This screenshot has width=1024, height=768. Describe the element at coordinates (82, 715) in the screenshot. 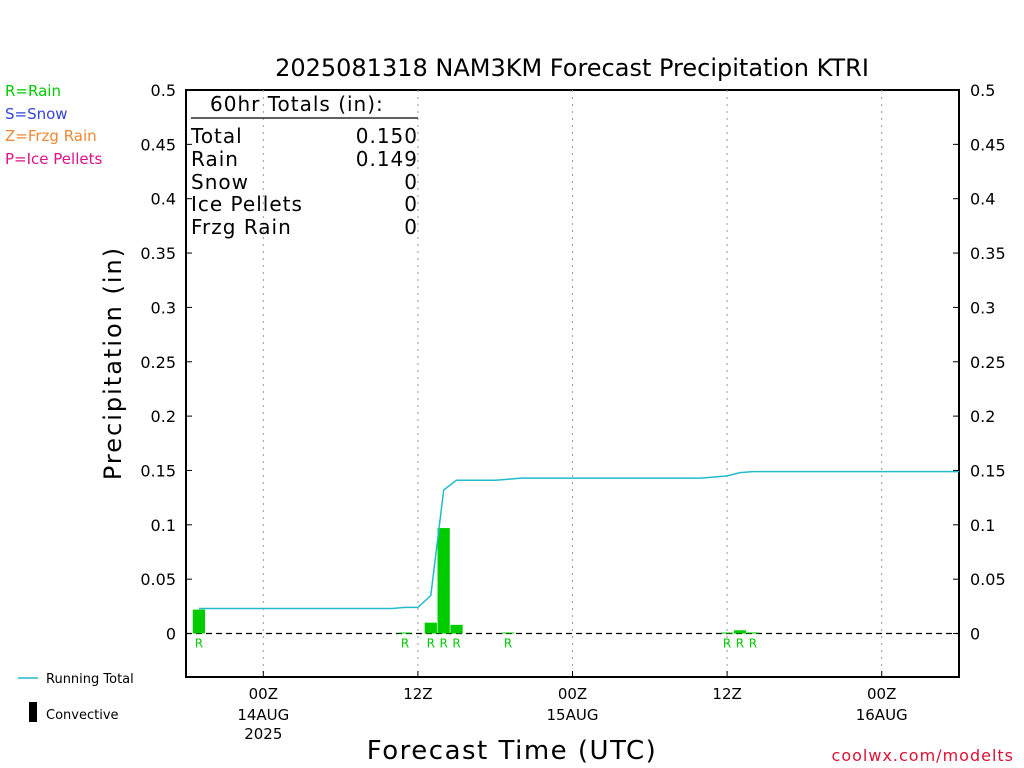

I see `convective-legend-label: Convective` at that location.